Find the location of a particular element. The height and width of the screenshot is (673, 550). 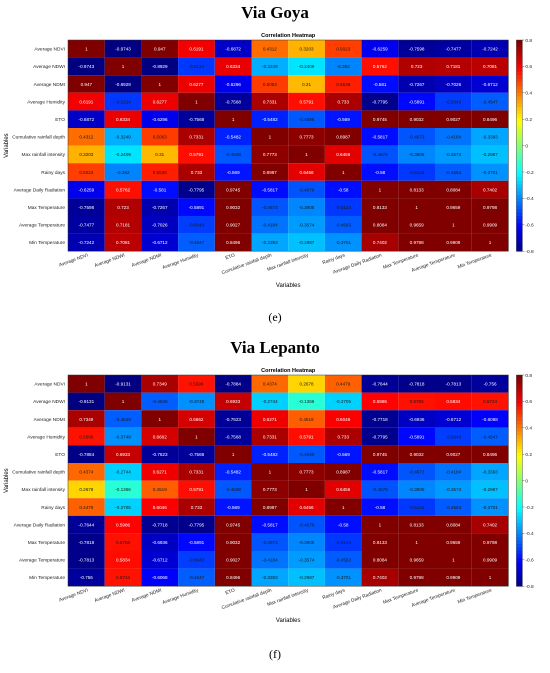

cell-value-label: -0.6712 is located at coordinates (160, 242).